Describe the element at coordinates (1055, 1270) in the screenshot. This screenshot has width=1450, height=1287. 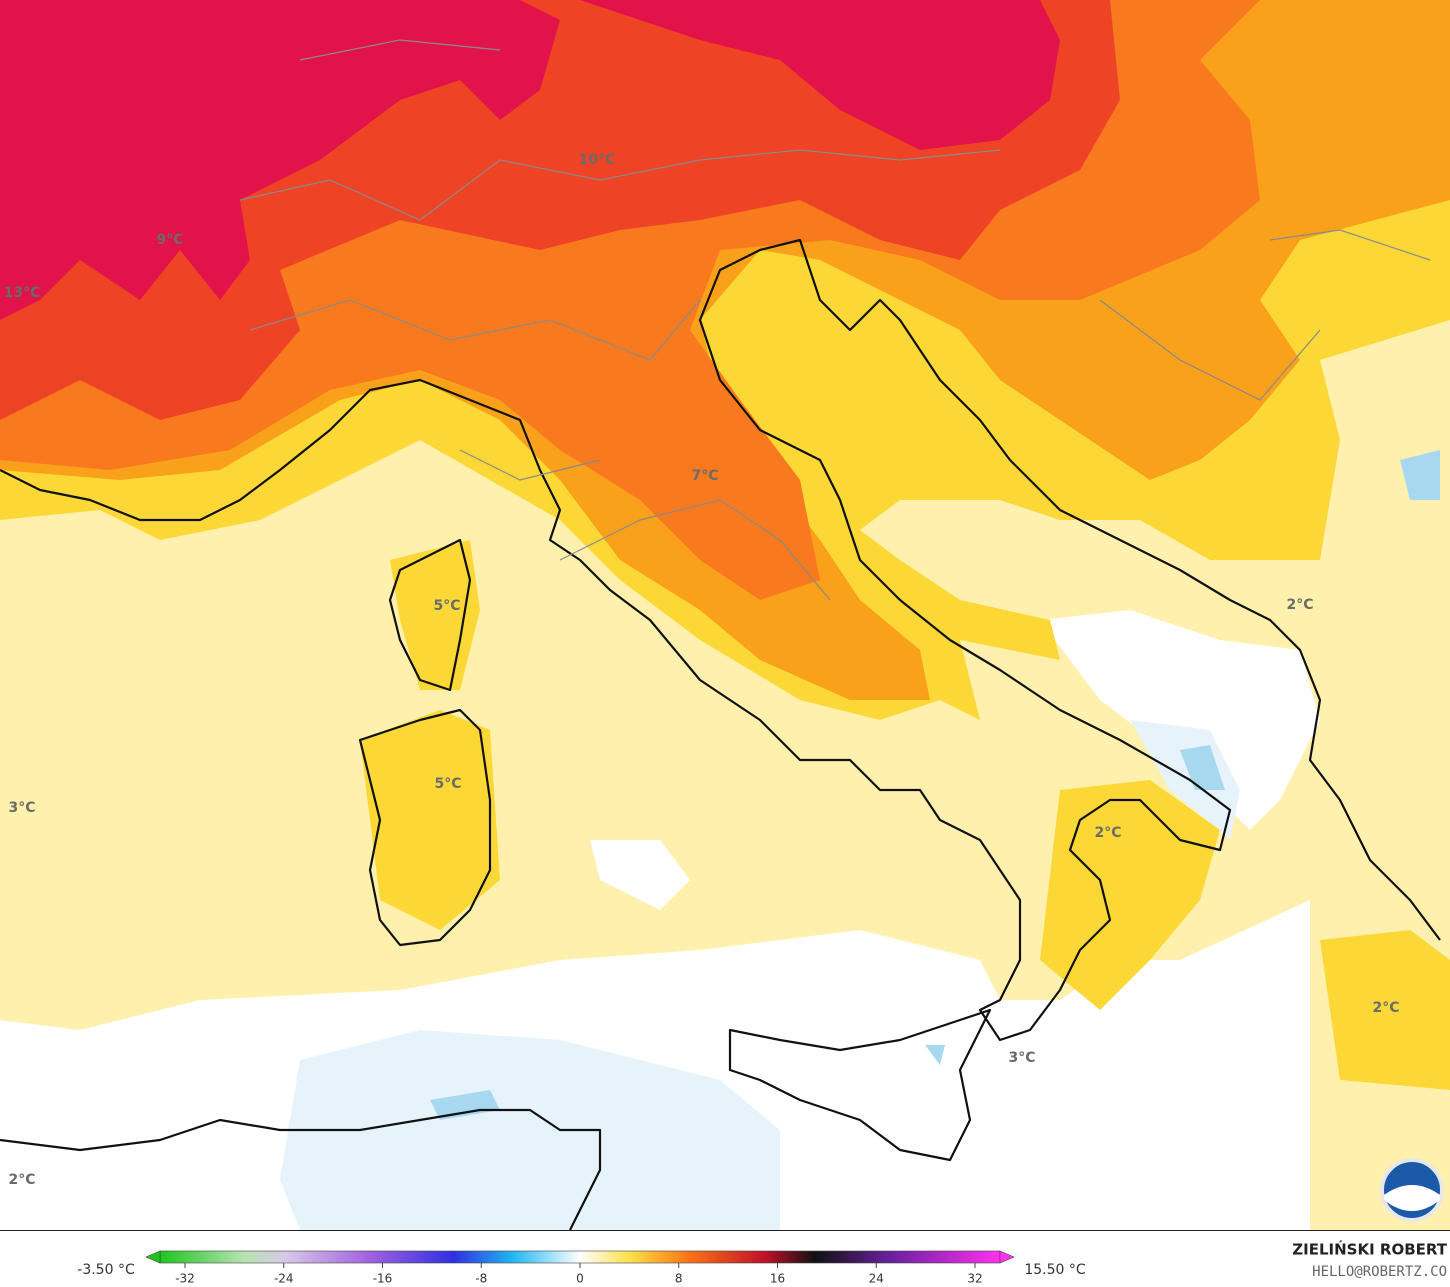
I see `colorbar-max-label: 15.50 °C` at that location.